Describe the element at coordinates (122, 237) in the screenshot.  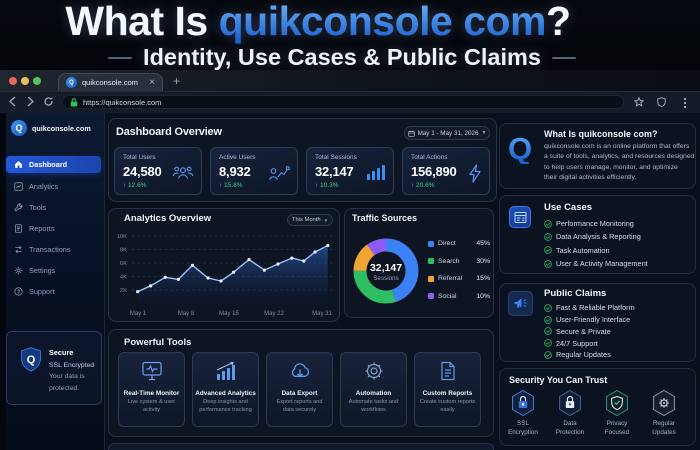
I see `svg-text: 10K` at that location.